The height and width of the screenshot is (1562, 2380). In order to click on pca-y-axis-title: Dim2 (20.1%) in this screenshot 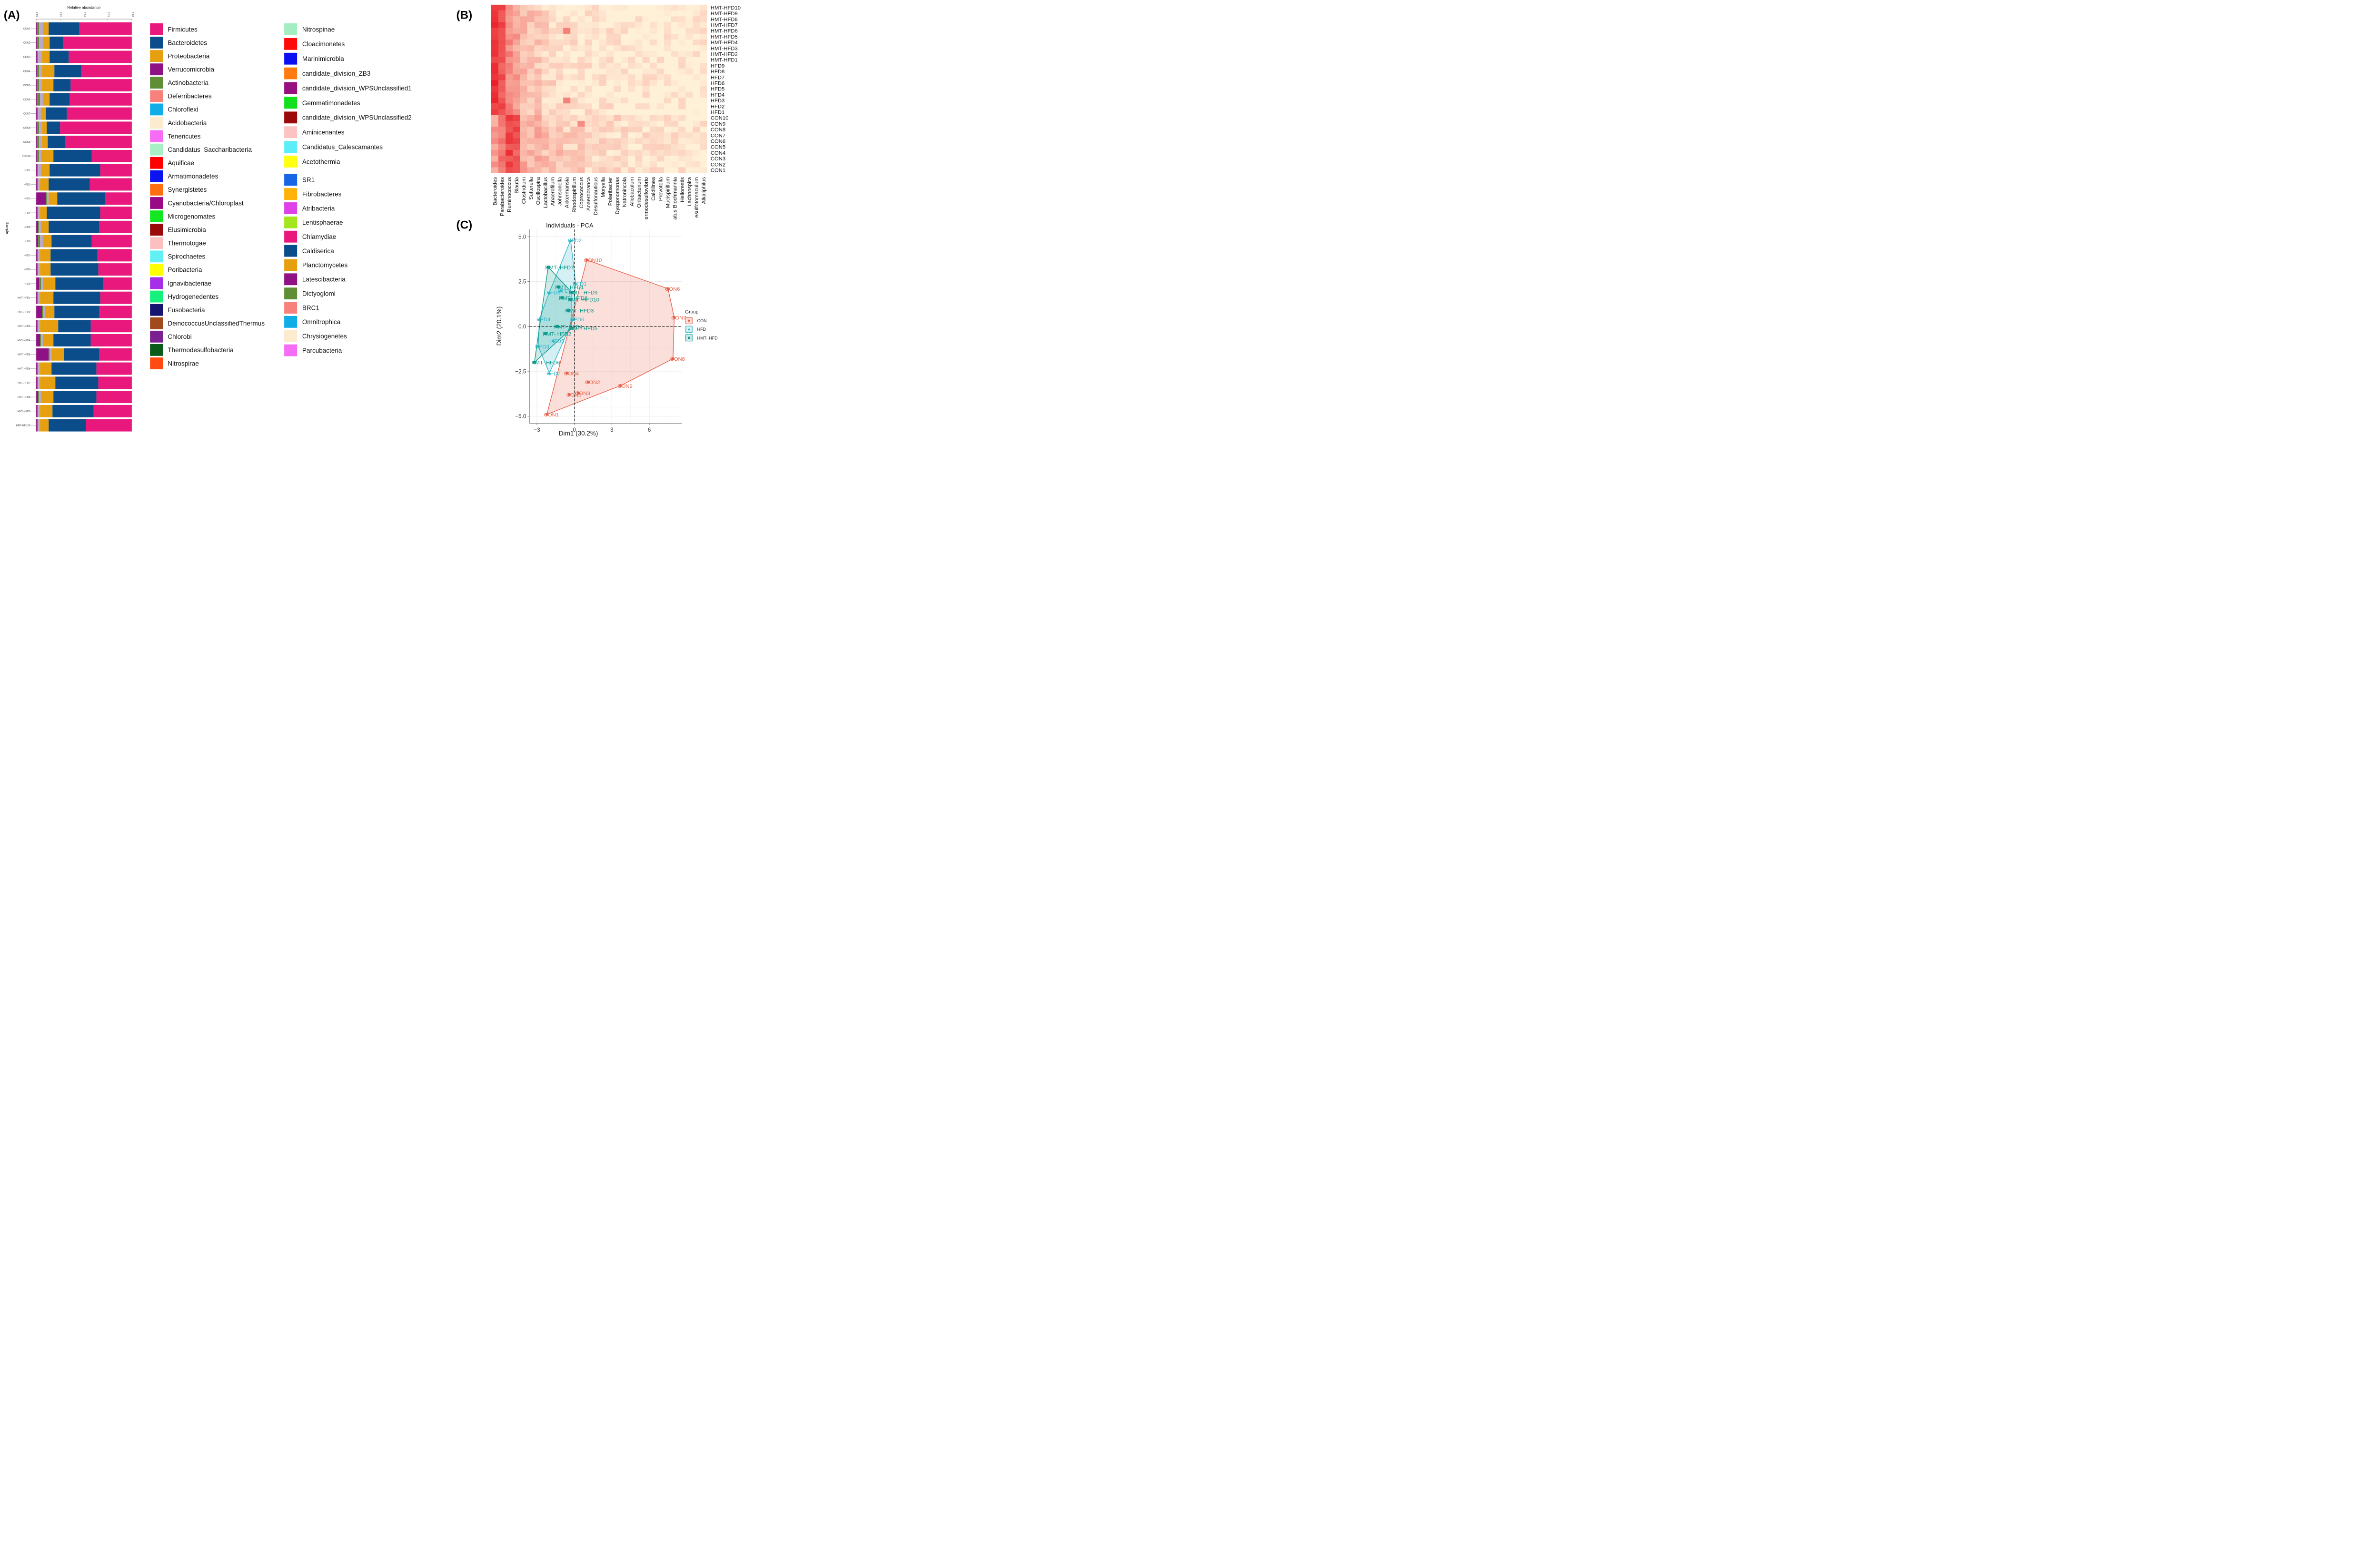, I will do `click(499, 326)`.